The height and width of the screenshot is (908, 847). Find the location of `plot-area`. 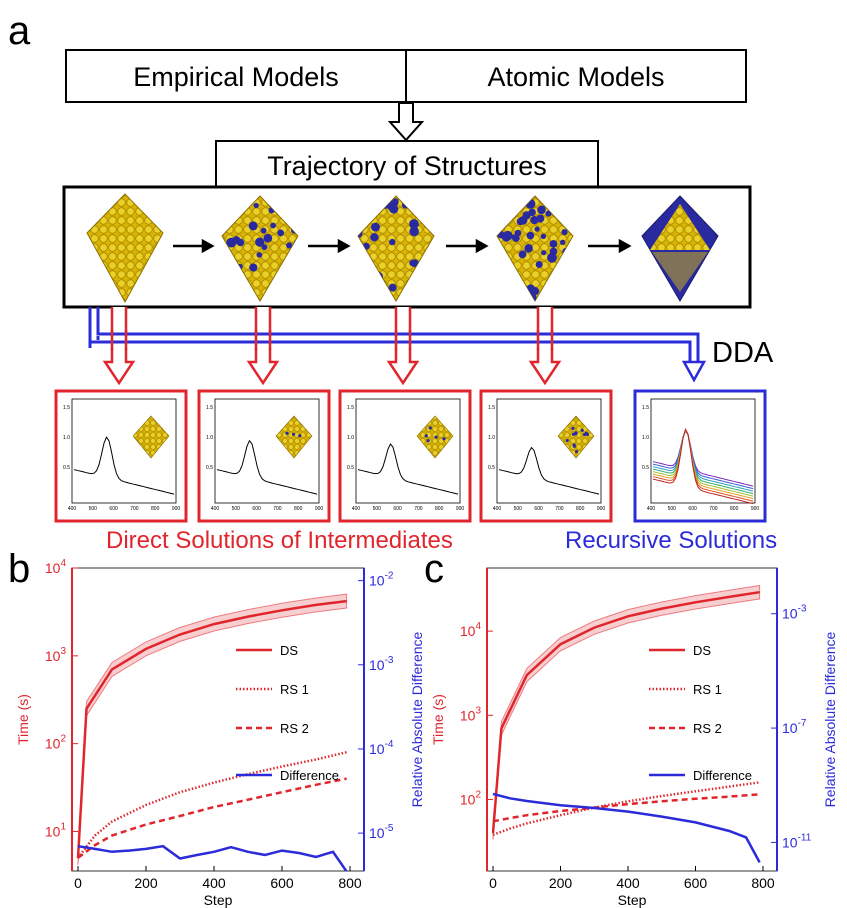

plot-area is located at coordinates (626, 723).